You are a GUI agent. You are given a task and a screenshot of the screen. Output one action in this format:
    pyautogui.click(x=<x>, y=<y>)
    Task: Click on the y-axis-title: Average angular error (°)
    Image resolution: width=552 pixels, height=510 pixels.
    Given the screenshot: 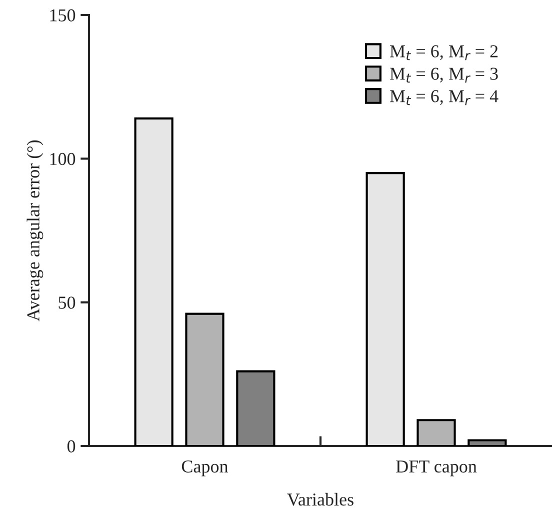 What is the action you would take?
    pyautogui.click(x=35, y=231)
    